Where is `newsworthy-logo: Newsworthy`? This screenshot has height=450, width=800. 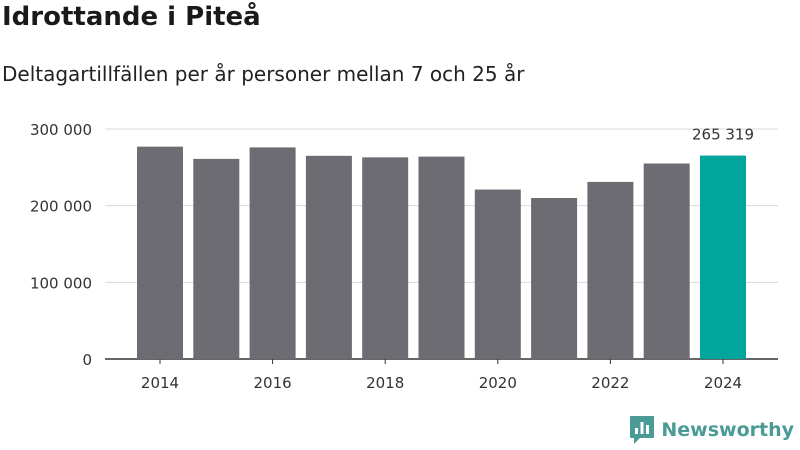
newsworthy-logo: Newsworthy is located at coordinates (711, 430).